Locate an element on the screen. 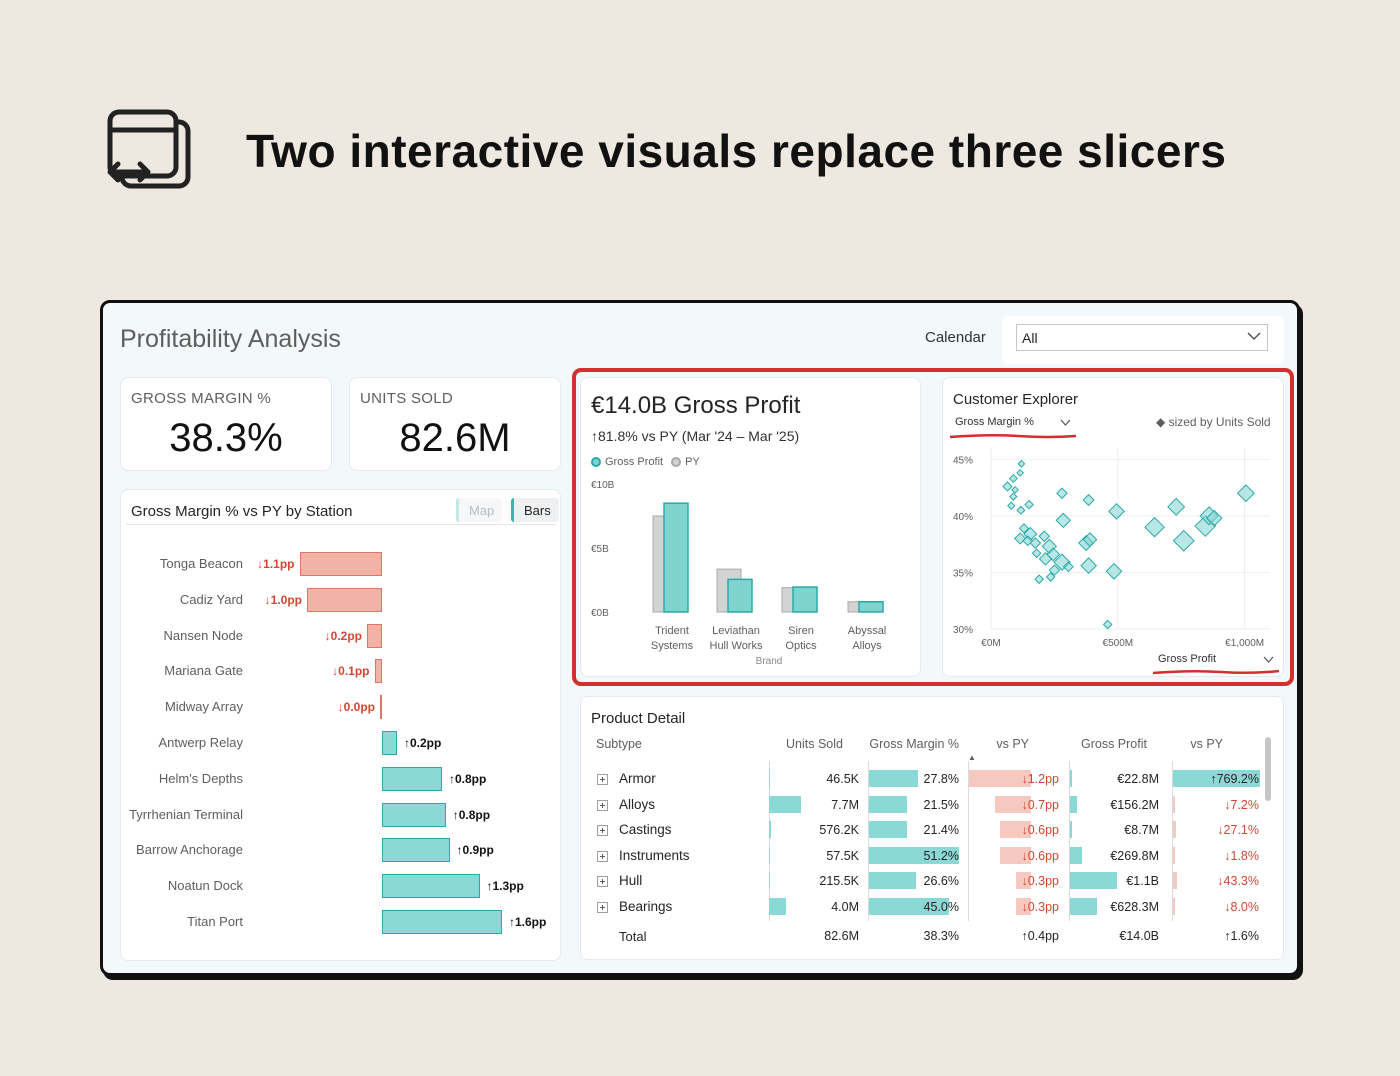 The image size is (1400, 1076). x-axis-metric-value: Gross Profit is located at coordinates (1187, 659).